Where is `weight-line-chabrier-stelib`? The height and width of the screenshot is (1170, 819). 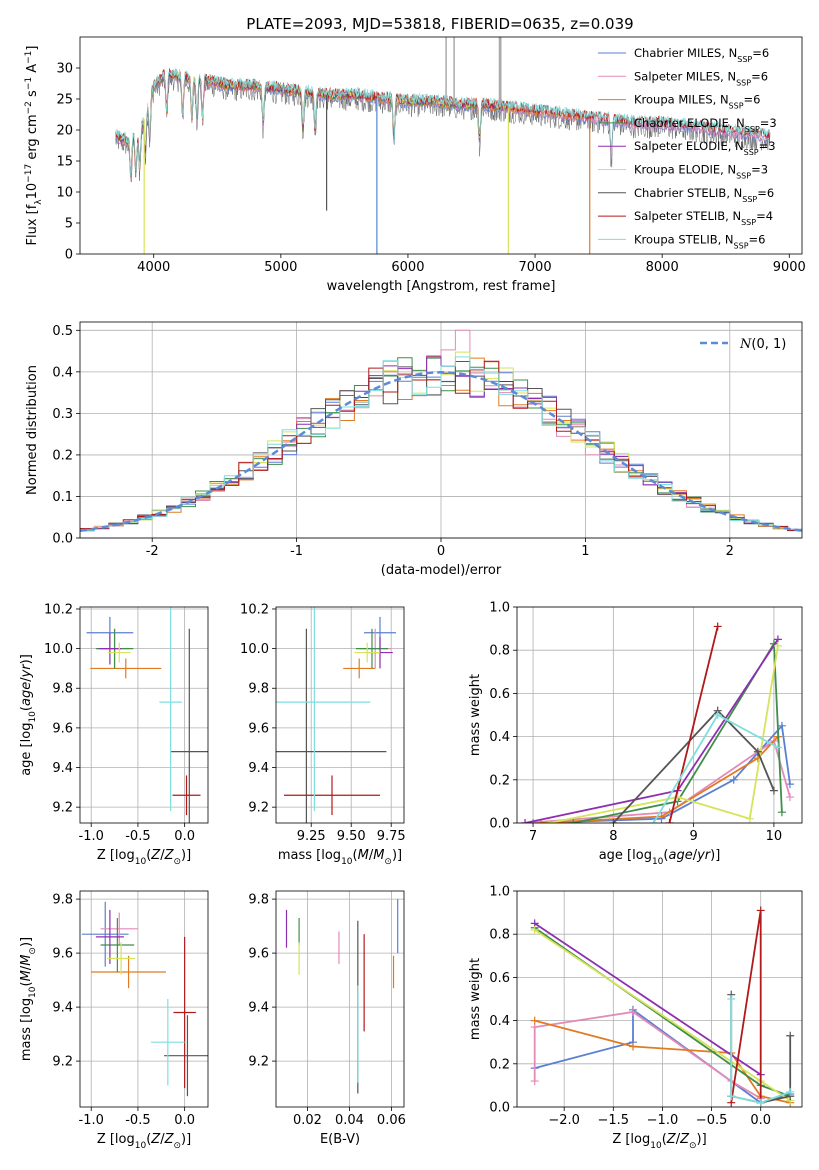
weight-line-chabrier-stelib is located at coordinates (693, 766).